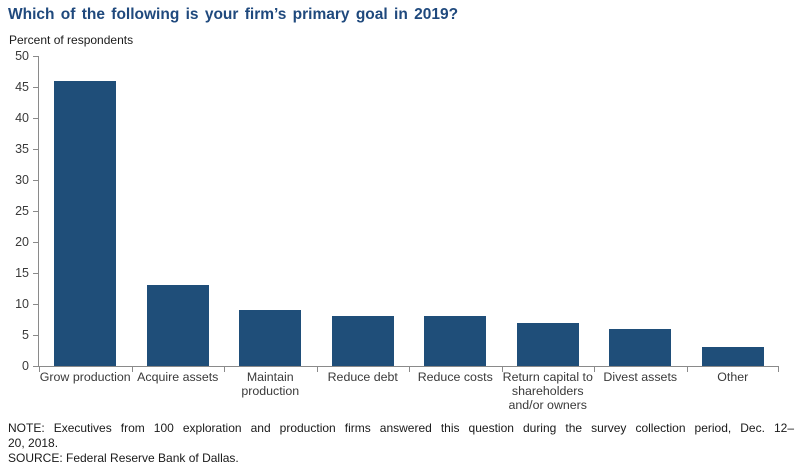 The height and width of the screenshot is (473, 800). What do you see at coordinates (22, 211) in the screenshot?
I see `y-axis-tick-label: 25` at bounding box center [22, 211].